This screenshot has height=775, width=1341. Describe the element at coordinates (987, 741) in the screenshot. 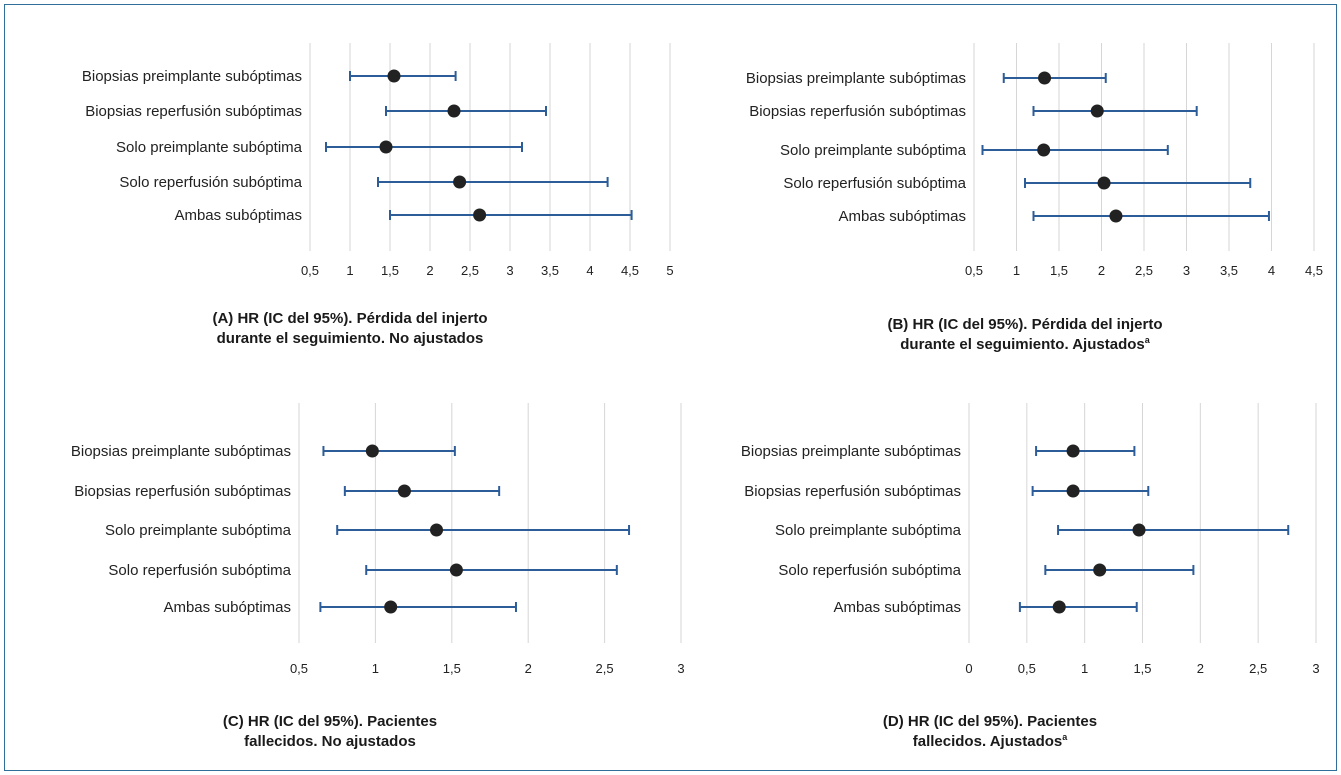

I see `caption-d-line2: fallecidos. Ajustados` at that location.